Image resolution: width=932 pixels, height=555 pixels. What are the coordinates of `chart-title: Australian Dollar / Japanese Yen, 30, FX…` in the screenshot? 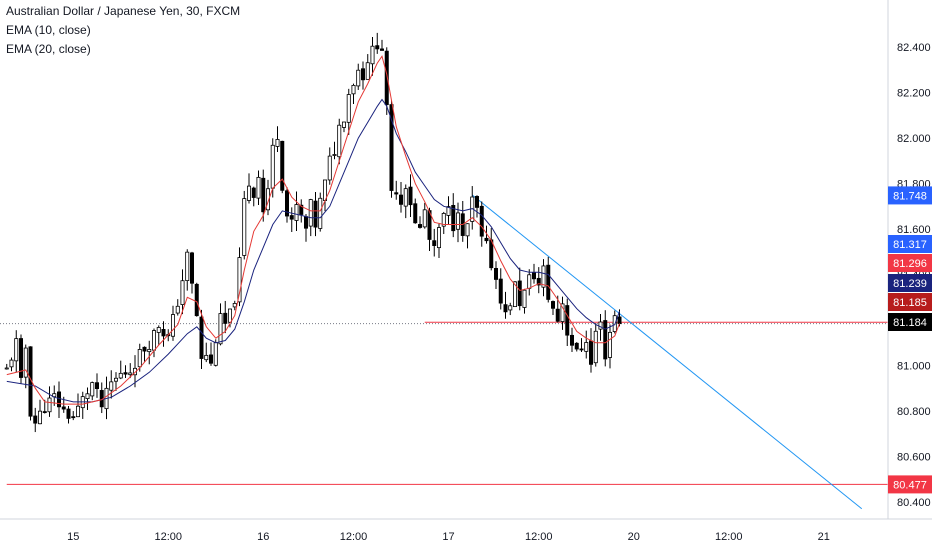 It's located at (123, 11).